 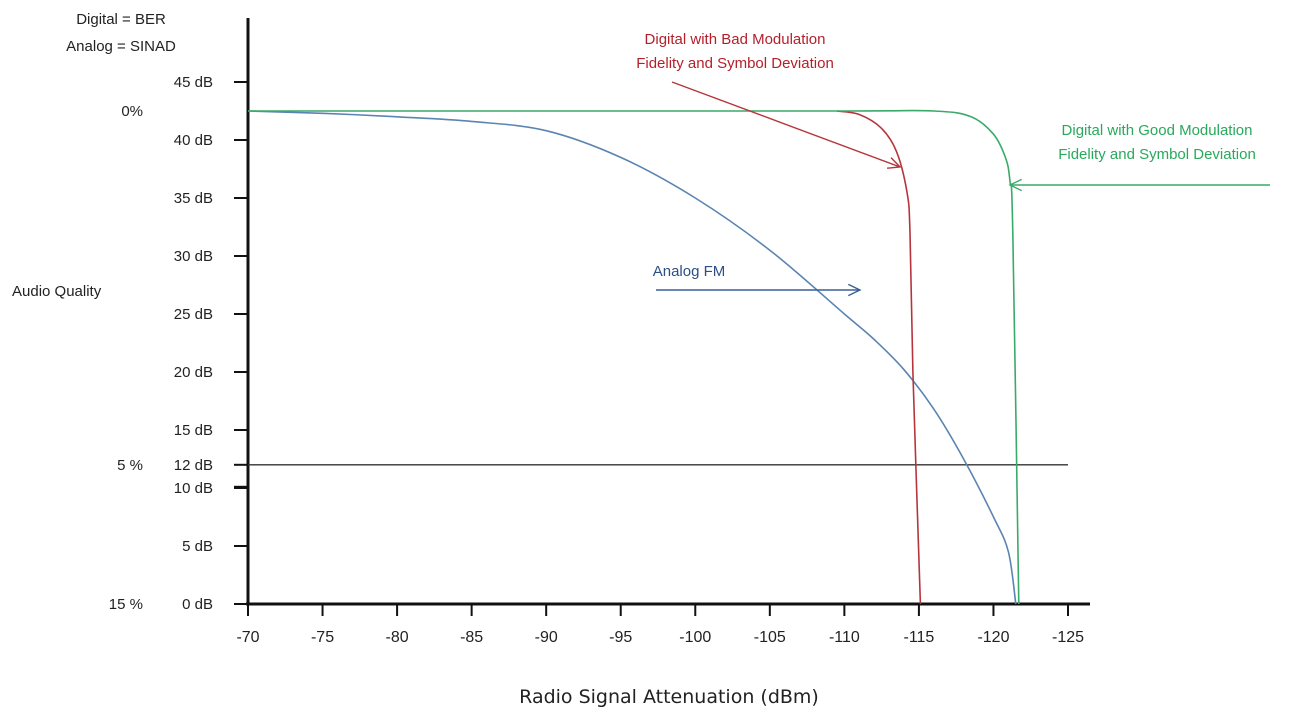 What do you see at coordinates (121, 19) in the screenshot?
I see `legend-note-digital: Digital = BER` at bounding box center [121, 19].